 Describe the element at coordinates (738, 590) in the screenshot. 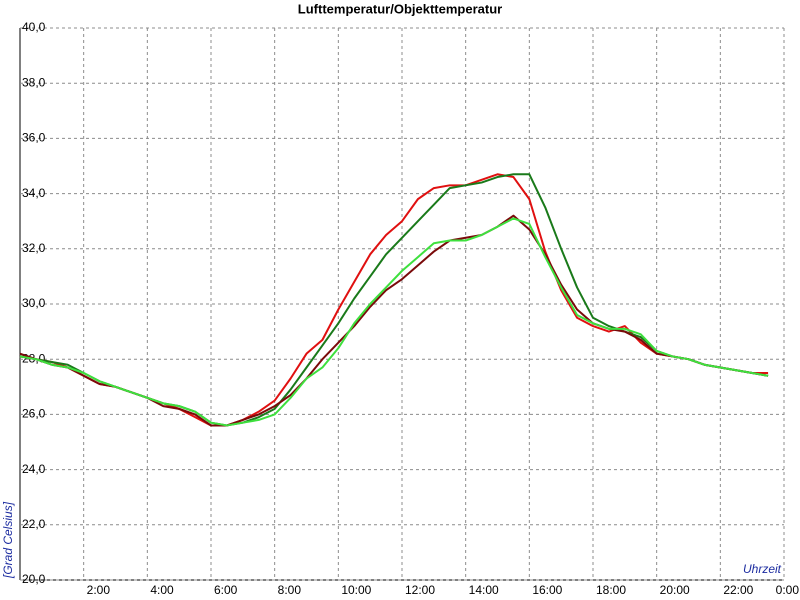

I see `x-tick-label: 22:00` at that location.